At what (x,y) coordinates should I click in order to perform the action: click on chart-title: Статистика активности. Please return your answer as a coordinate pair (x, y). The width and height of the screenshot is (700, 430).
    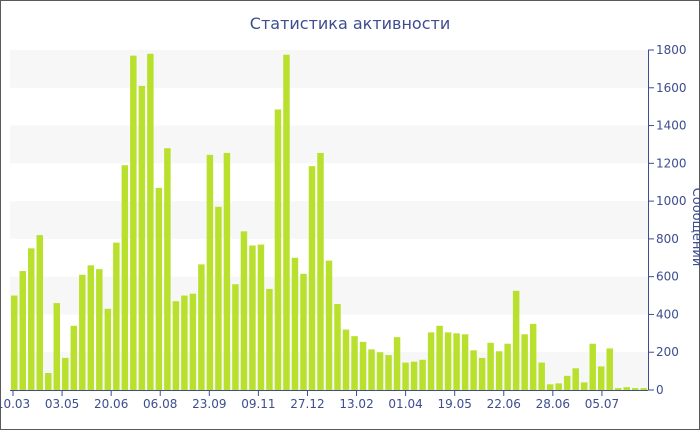
    Looking at the image, I should click on (350, 23).